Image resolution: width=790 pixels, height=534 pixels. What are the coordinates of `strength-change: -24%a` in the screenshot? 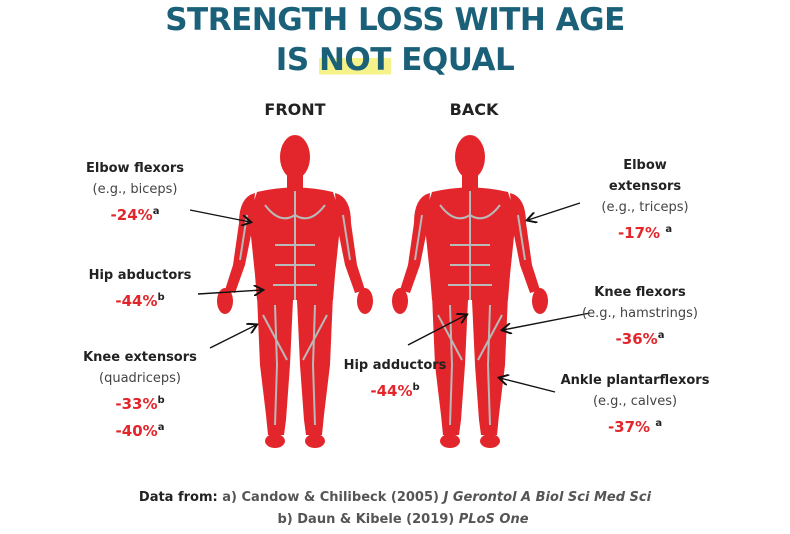 It's located at (135, 213).